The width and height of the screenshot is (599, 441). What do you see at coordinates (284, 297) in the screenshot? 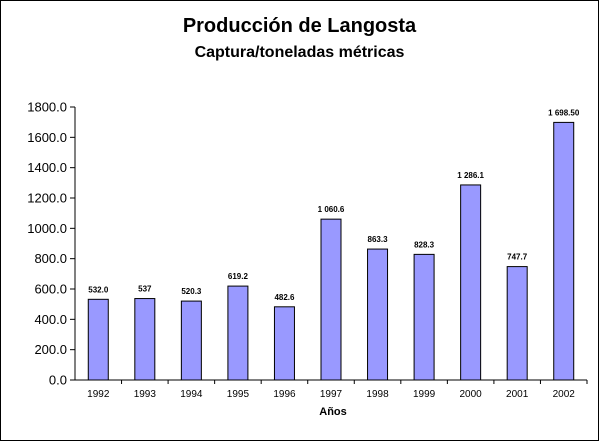
I see `data-label: 482.6` at bounding box center [284, 297].